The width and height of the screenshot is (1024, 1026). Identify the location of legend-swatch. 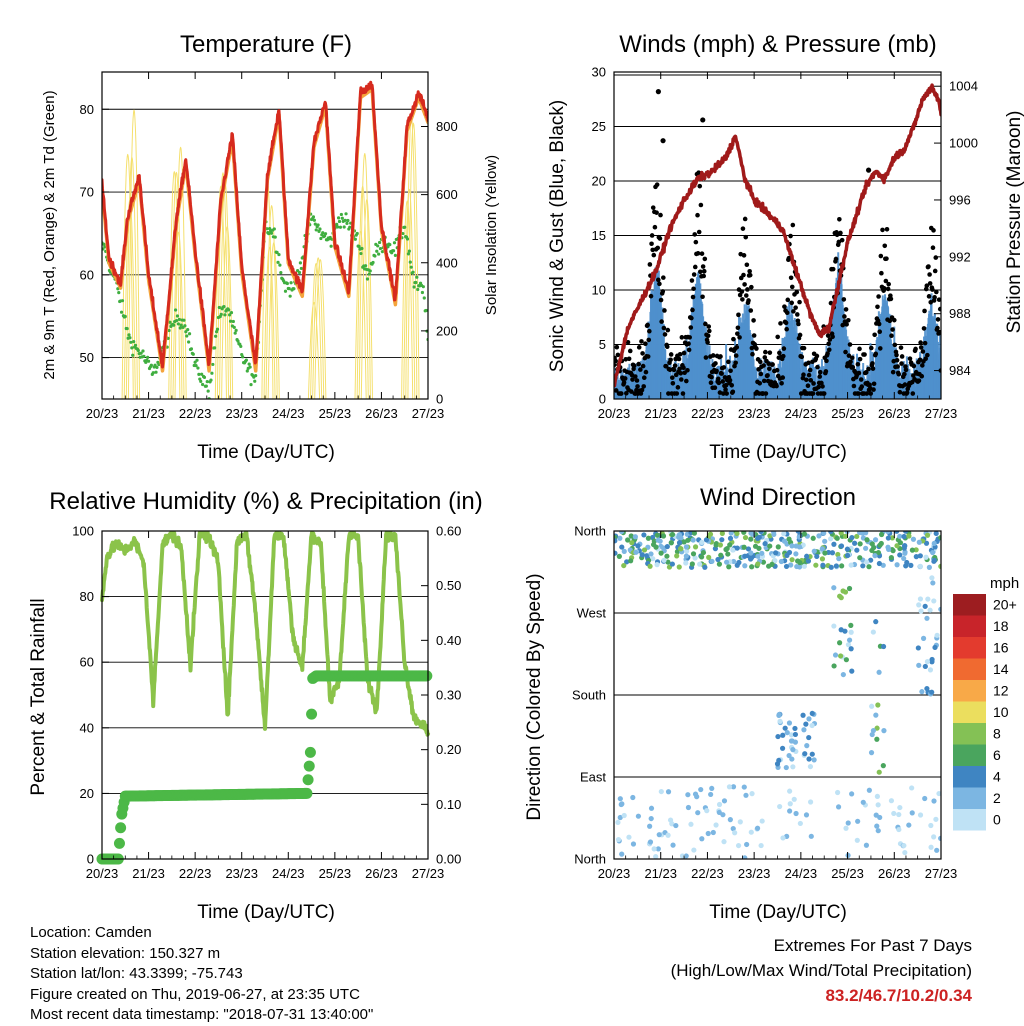
(969, 820).